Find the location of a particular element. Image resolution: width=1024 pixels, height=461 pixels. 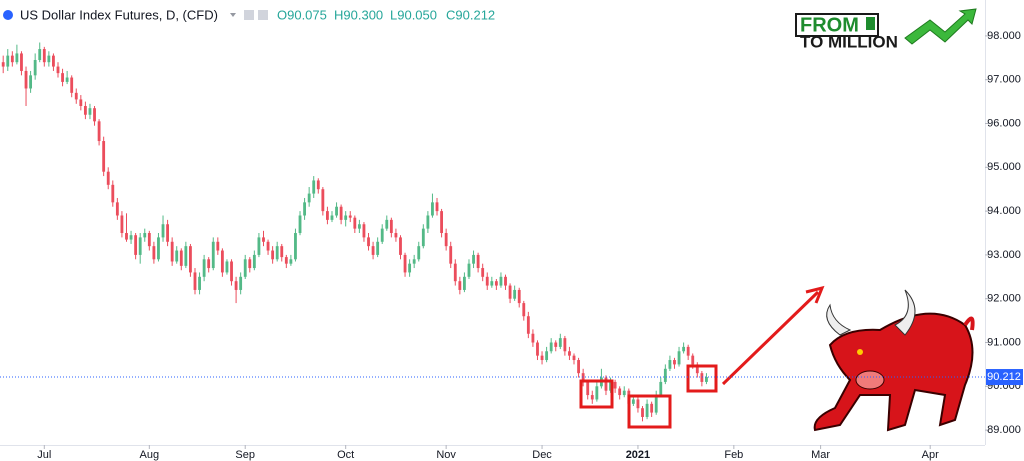

y-tick-label: 94.000 is located at coordinates (1004, 211).